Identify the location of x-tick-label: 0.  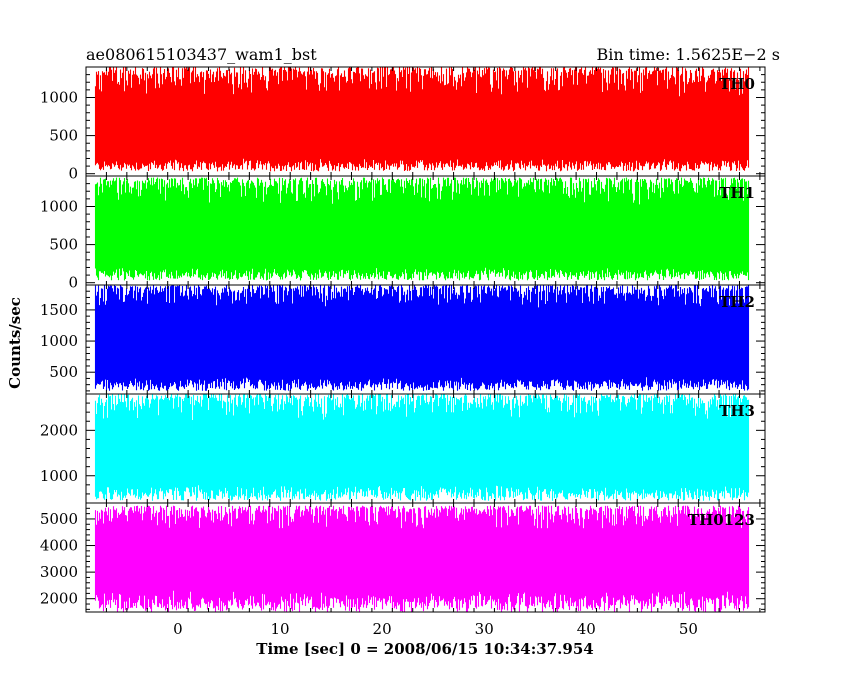
(178, 629).